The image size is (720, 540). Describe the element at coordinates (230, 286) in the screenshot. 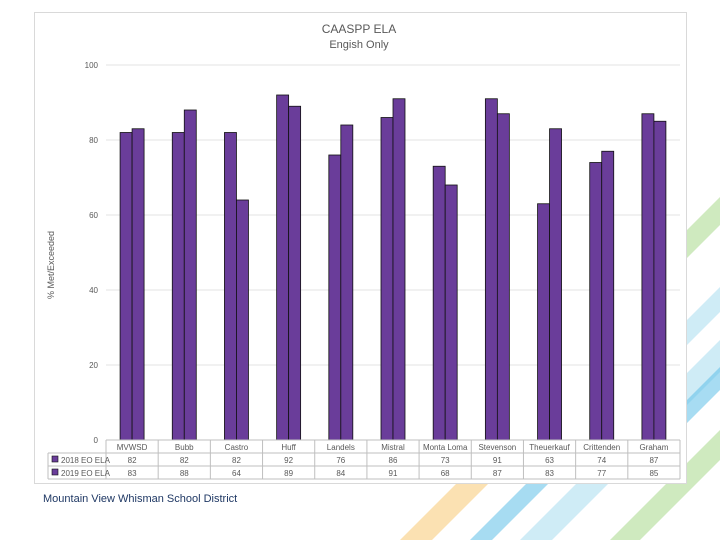

I see `bar-castro-2018` at that location.